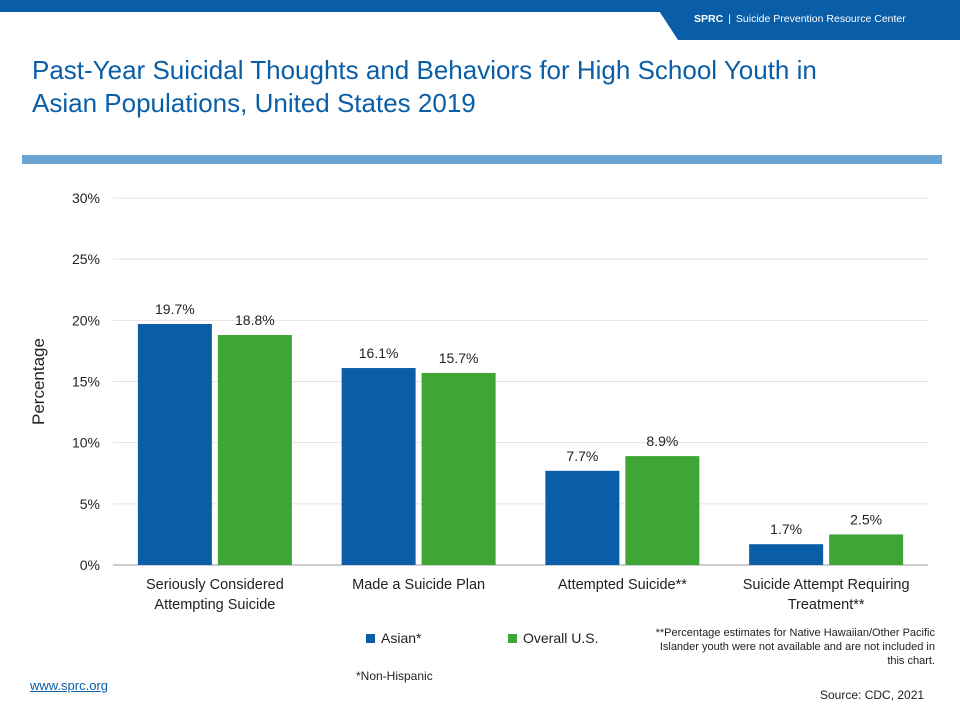 Image resolution: width=960 pixels, height=720 pixels. Describe the element at coordinates (38, 381) in the screenshot. I see `y-axis-title: Percentage` at that location.